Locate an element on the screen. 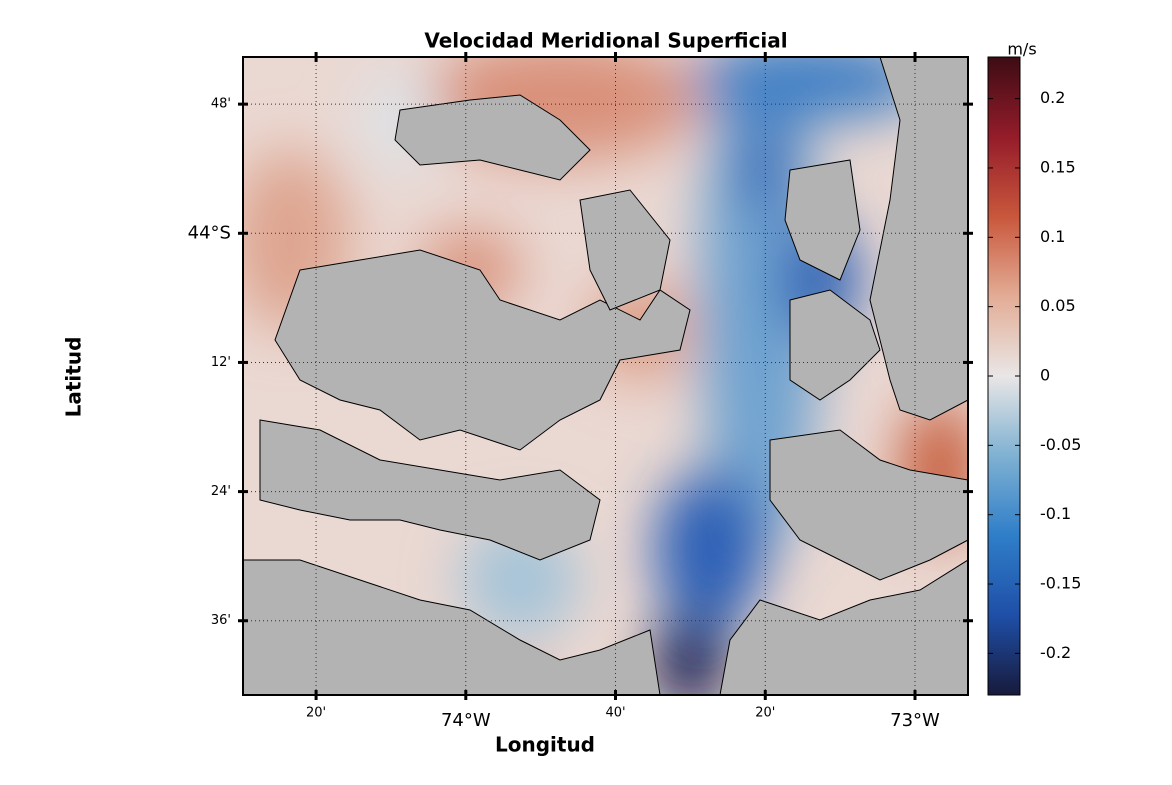 This screenshot has width=1172, height=785. x-tick-label: 73°W is located at coordinates (915, 720).